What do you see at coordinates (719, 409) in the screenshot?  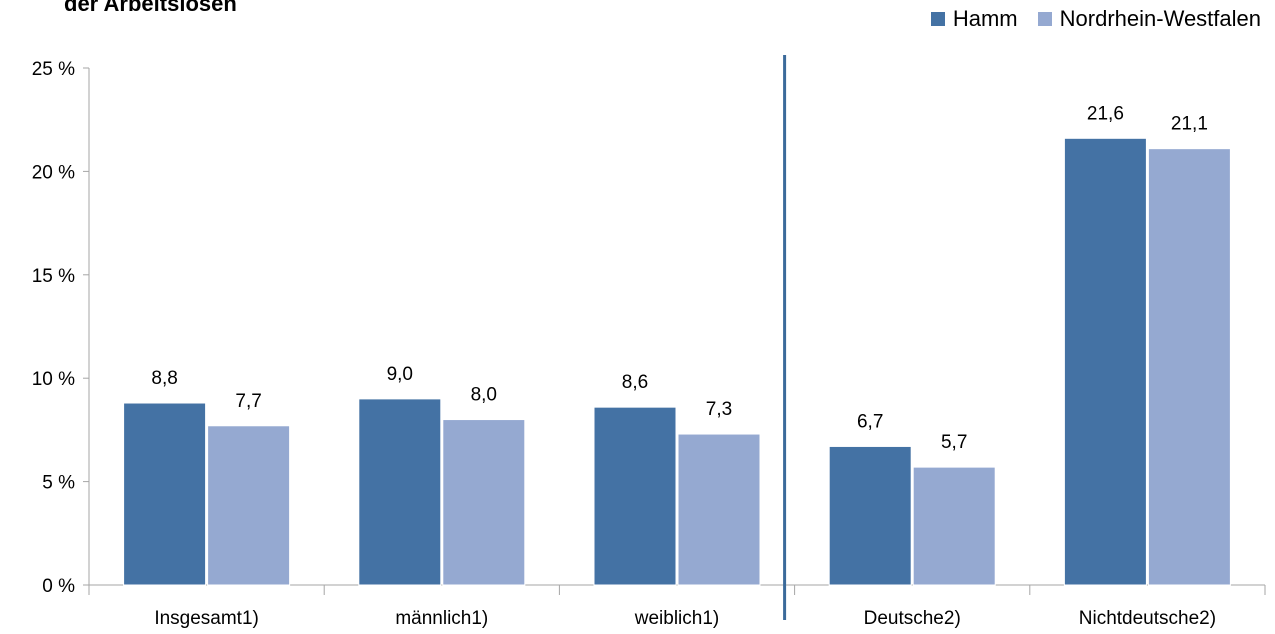 I see `data-label: 7,3` at bounding box center [719, 409].